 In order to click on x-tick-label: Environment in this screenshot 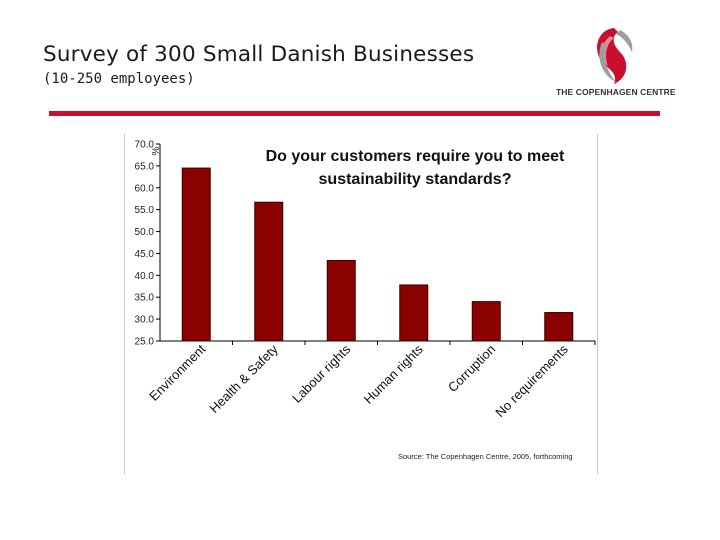, I will do `click(177, 372)`.